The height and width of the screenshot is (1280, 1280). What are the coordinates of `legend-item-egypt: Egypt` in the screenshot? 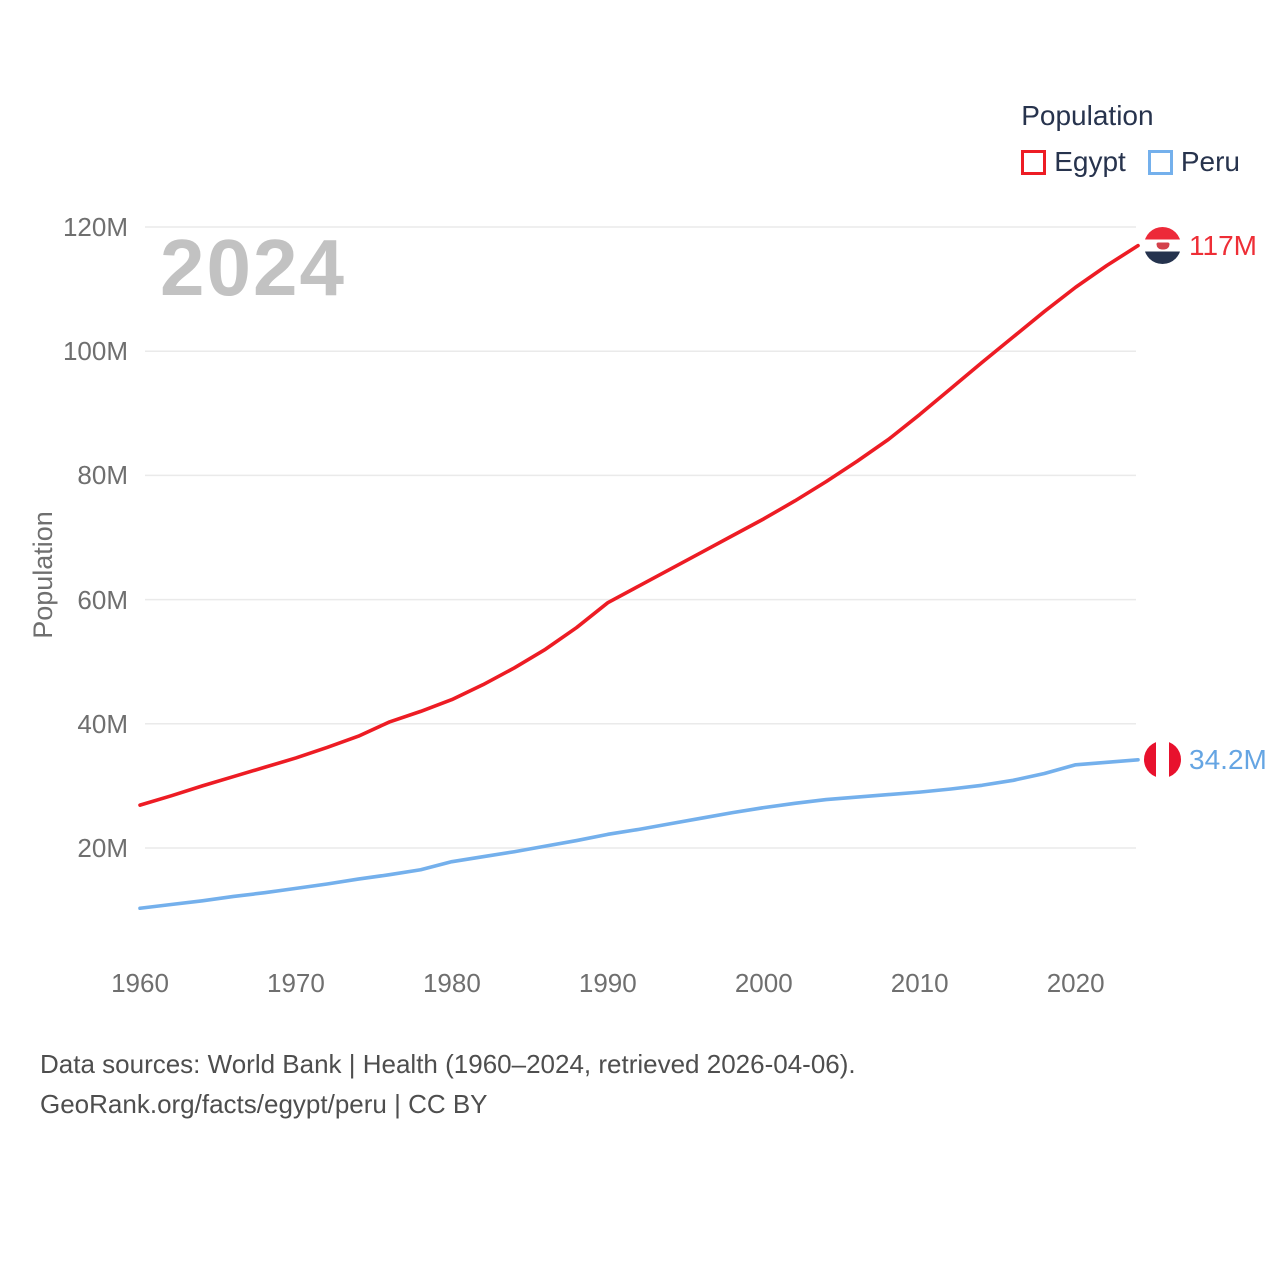 It's located at (1073, 162).